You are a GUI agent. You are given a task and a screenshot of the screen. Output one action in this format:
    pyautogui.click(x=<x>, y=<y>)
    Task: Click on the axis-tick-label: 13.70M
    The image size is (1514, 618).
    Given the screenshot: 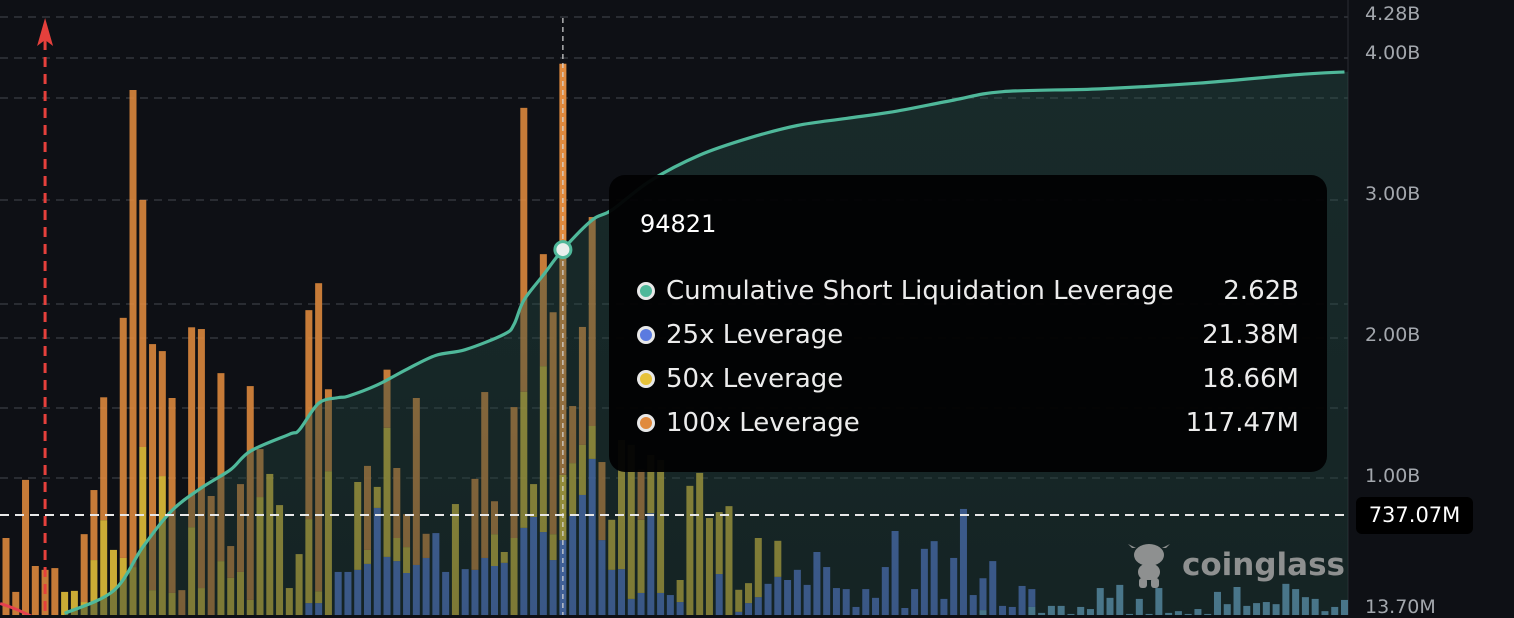 What is the action you would take?
    pyautogui.click(x=1400, y=607)
    